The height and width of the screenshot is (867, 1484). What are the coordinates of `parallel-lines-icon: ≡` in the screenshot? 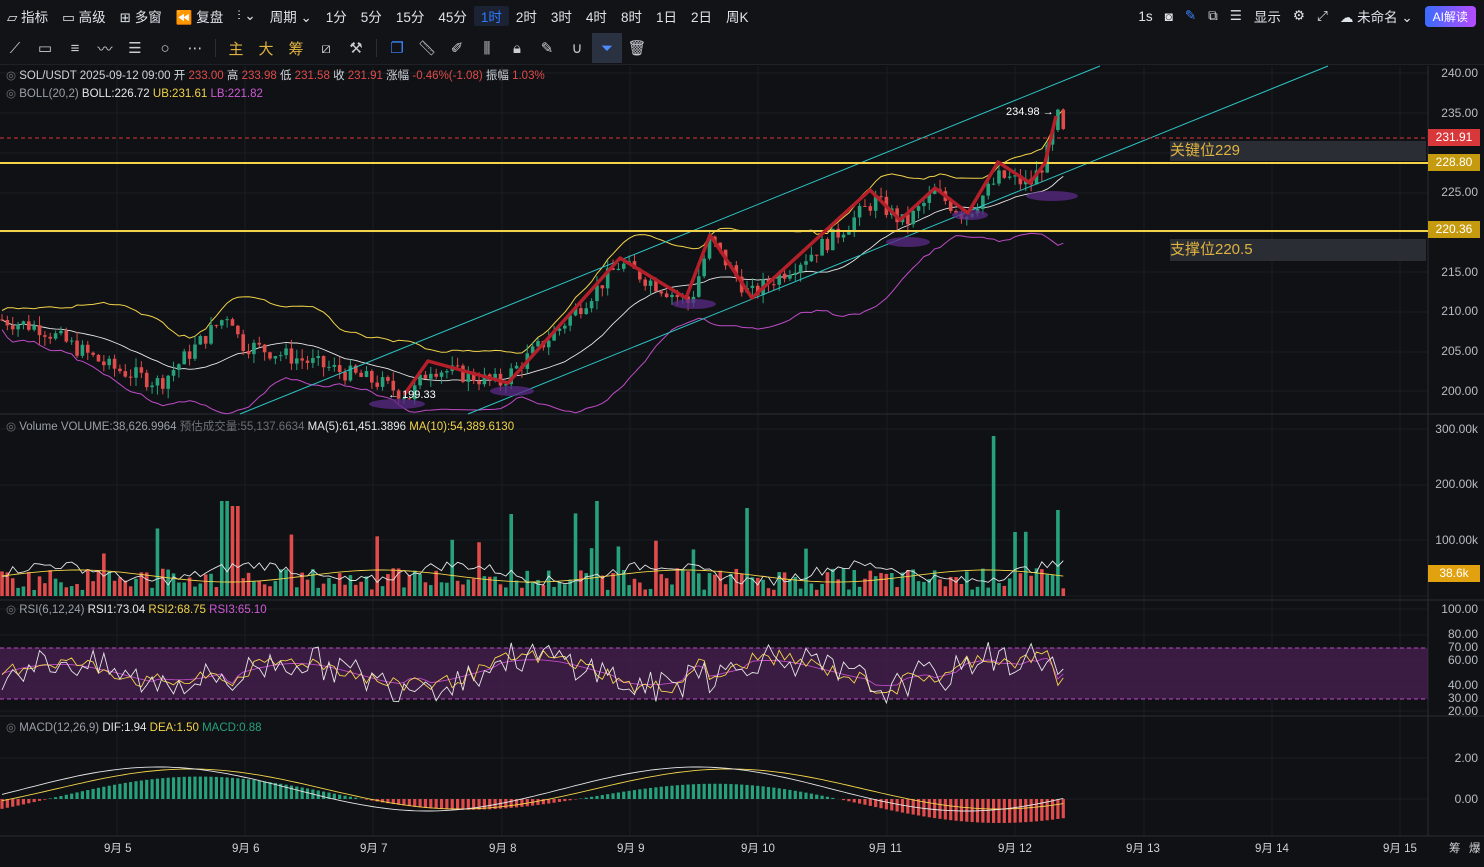 It's located at (75, 48).